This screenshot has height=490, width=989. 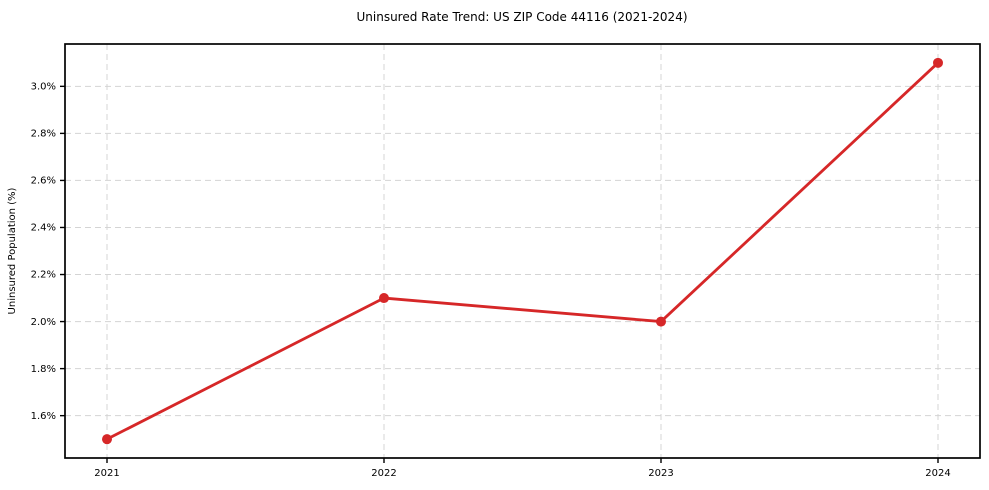 I want to click on x-tick-label: 2024, so click(x=937, y=473).